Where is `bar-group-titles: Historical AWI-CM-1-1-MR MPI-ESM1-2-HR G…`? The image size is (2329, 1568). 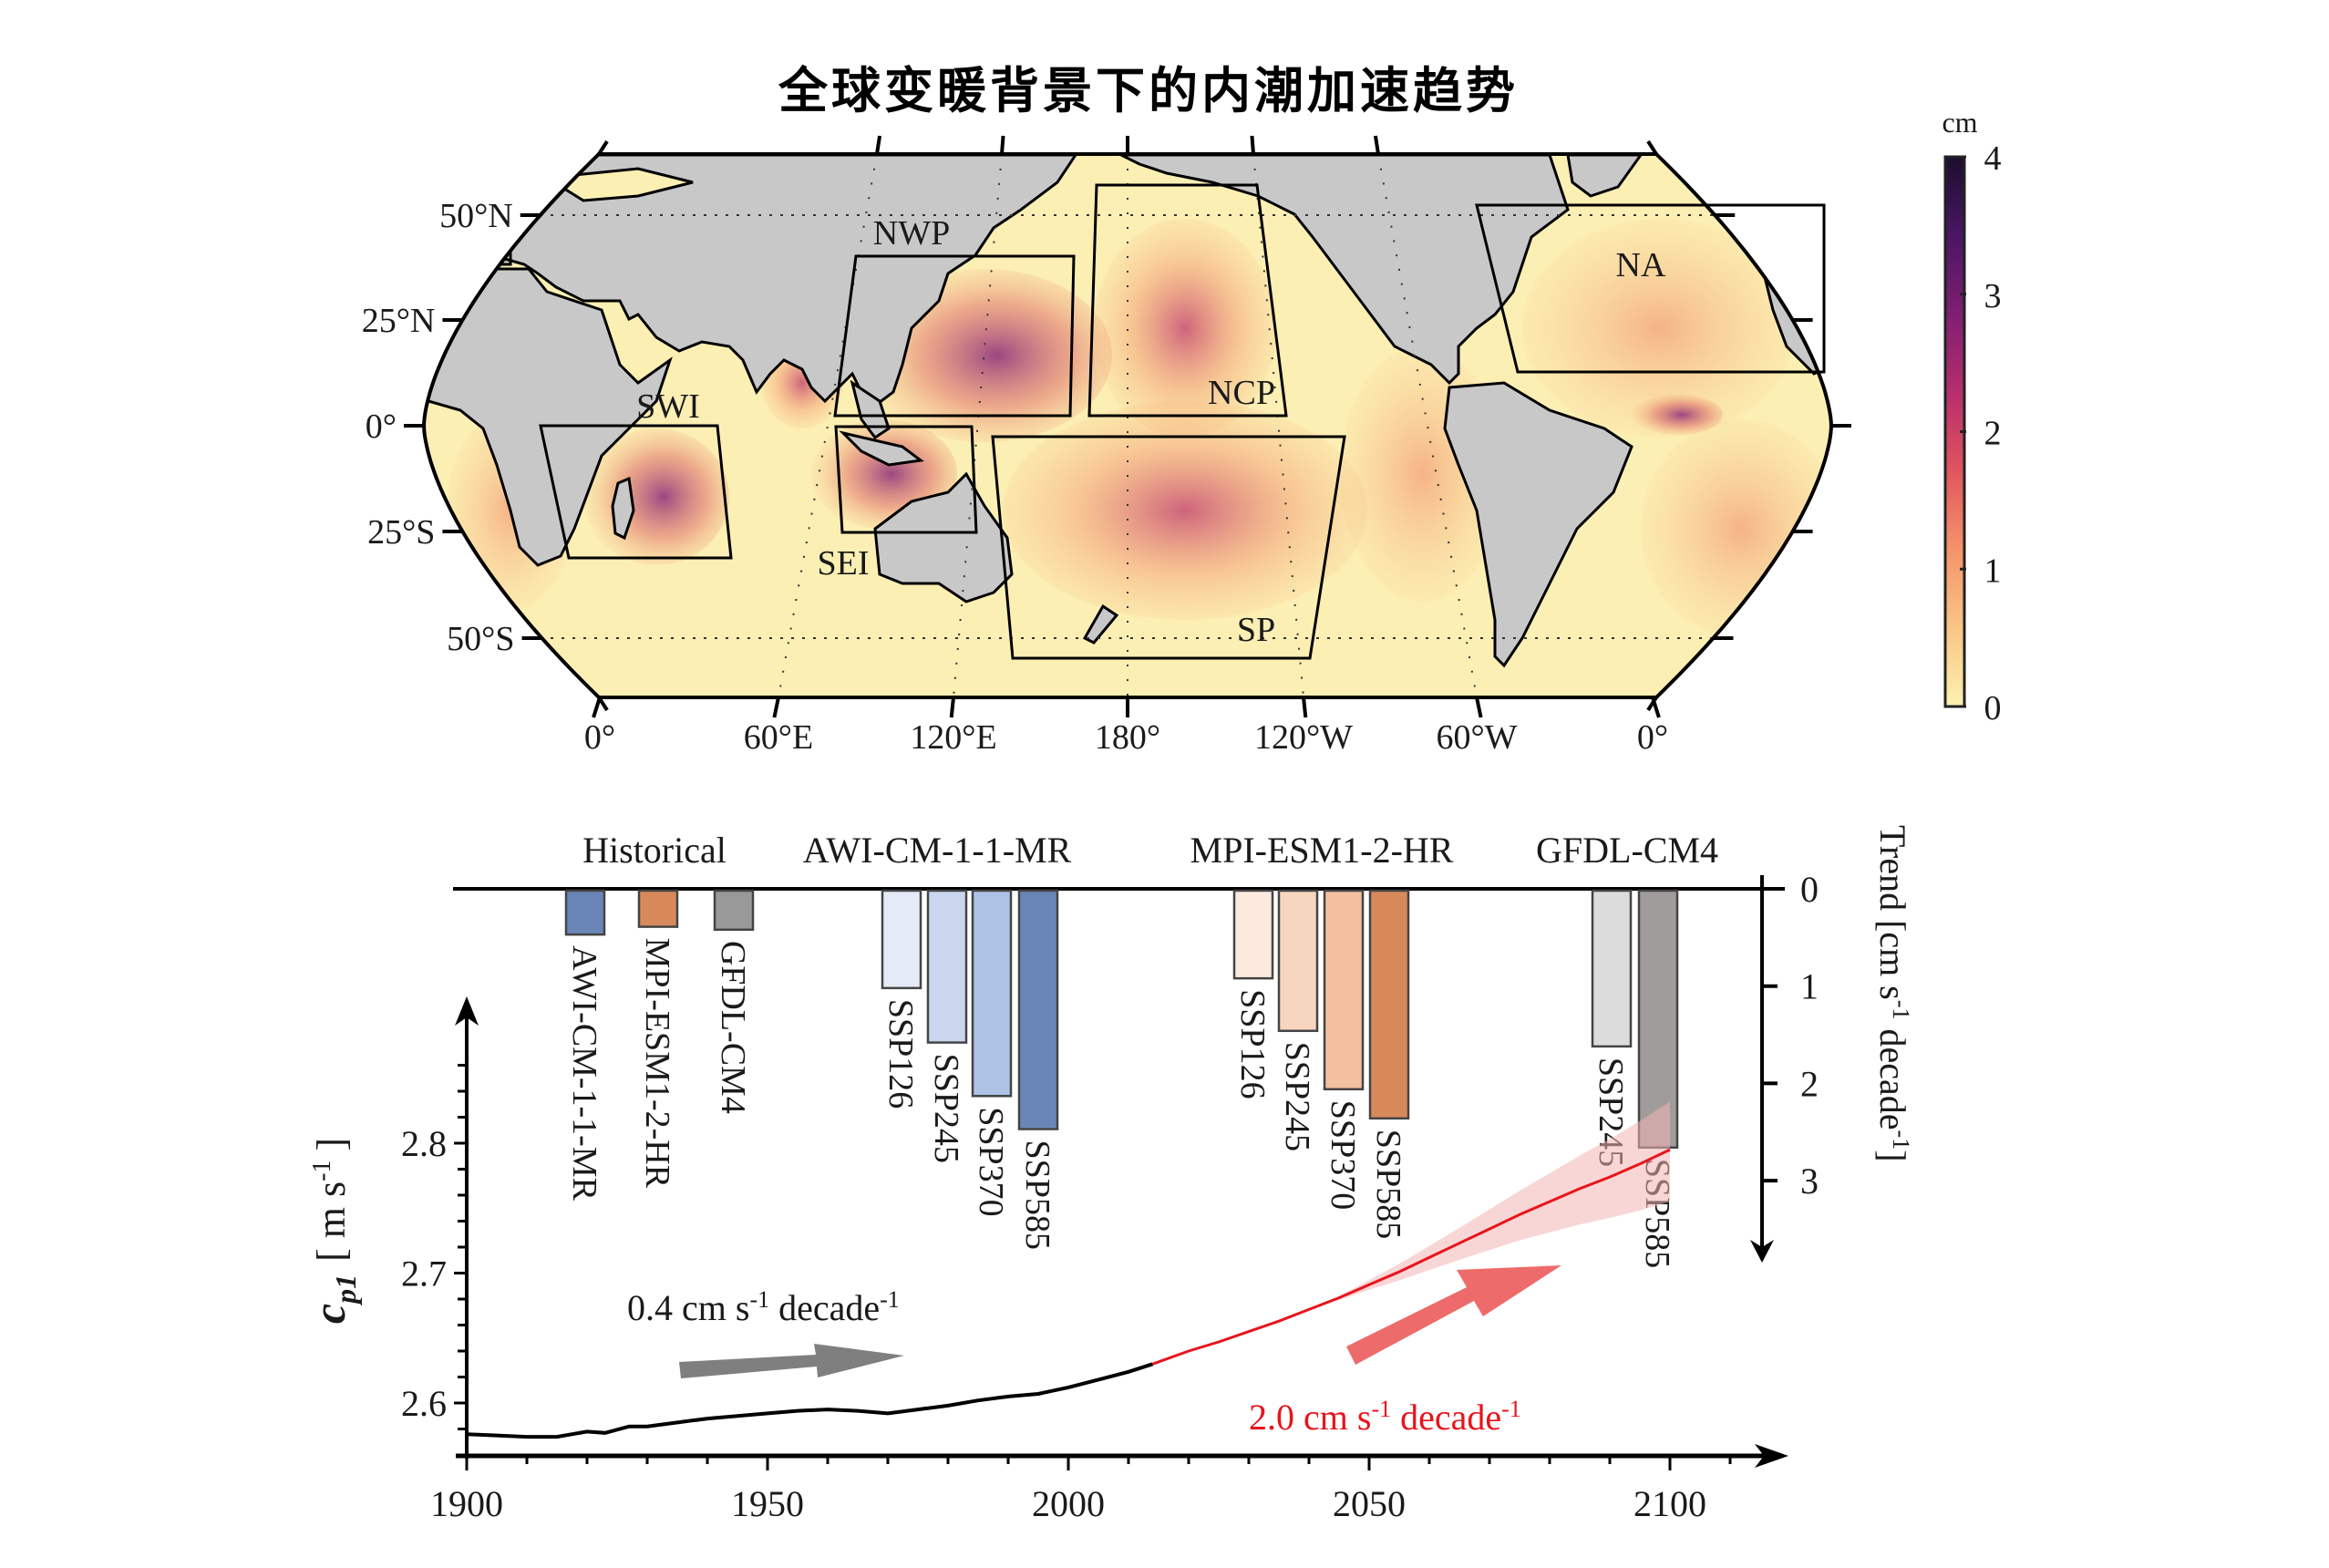 bar-group-titles: Historical AWI-CM-1-1-MR MPI-ESM1-2-HR G… is located at coordinates (1150, 850).